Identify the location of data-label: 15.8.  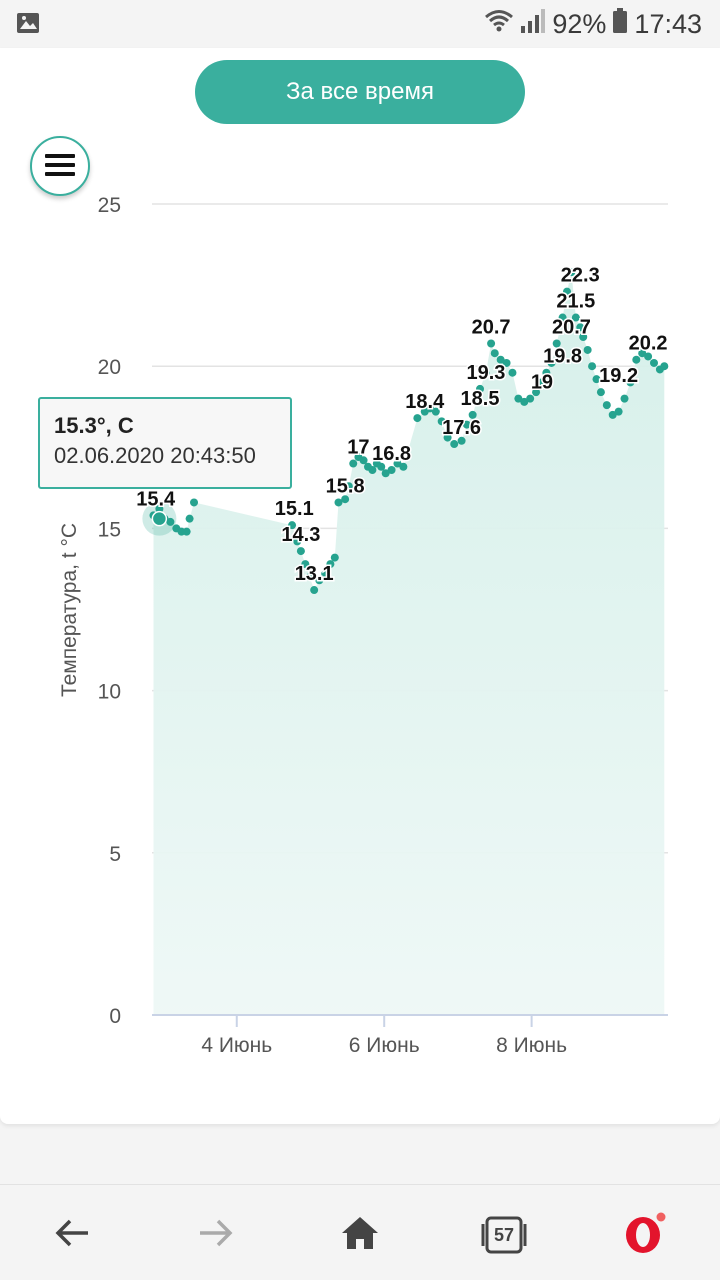
(345, 486).